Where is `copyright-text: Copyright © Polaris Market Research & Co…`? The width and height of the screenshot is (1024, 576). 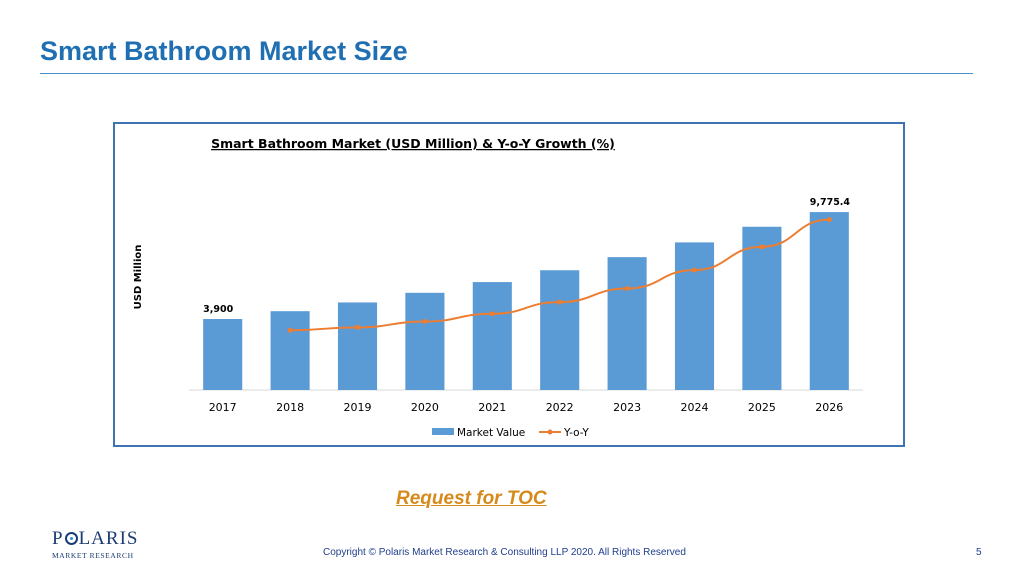 copyright-text: Copyright © Polaris Market Research & Co… is located at coordinates (504, 552).